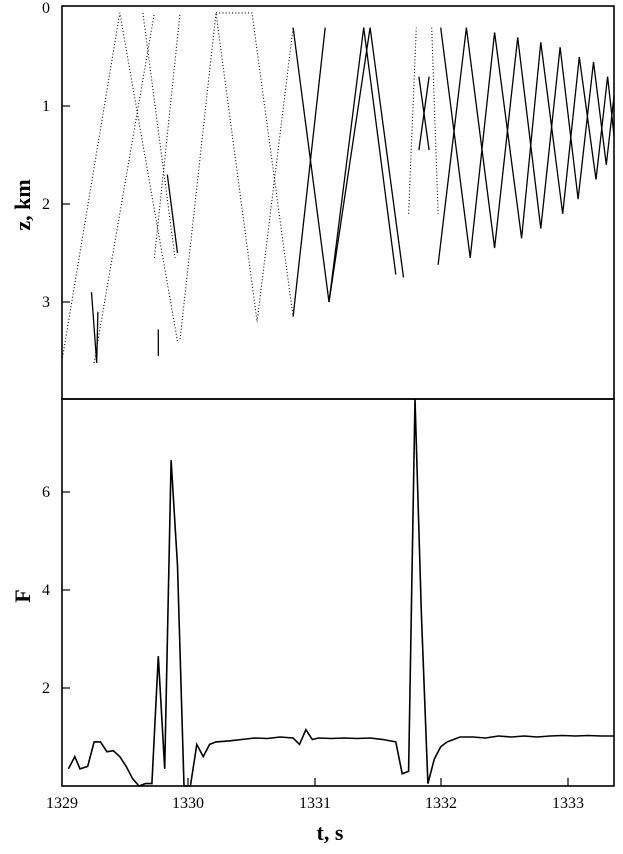 The width and height of the screenshot is (623, 854). What do you see at coordinates (22, 595) in the screenshot?
I see `bottom-y-axis-label: F` at bounding box center [22, 595].